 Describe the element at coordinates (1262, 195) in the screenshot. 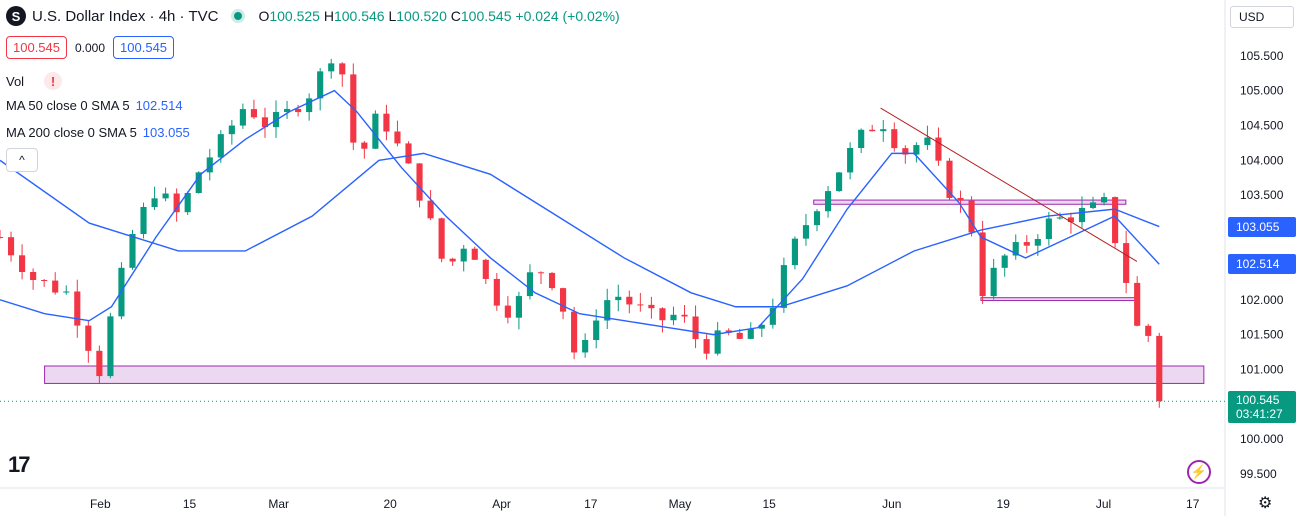

I see `price-tick-label: 103.500` at that location.